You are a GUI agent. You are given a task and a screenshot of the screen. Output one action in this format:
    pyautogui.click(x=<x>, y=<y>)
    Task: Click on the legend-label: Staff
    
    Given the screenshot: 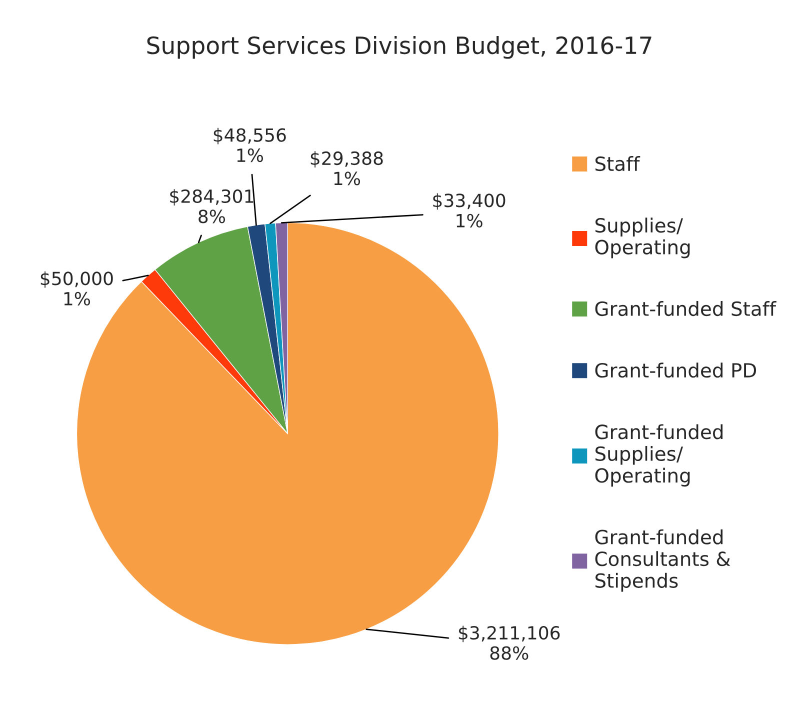 What is the action you would take?
    pyautogui.click(x=617, y=164)
    